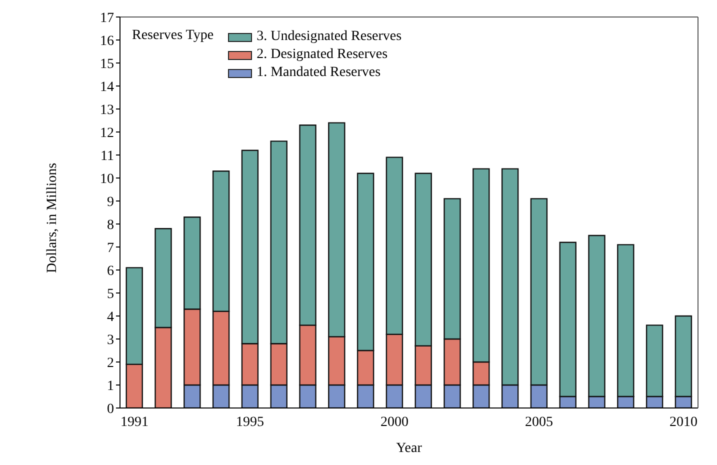 This screenshot has height=465, width=717. What do you see at coordinates (107, 133) in the screenshot?
I see `y-tick-label: 12` at bounding box center [107, 133].